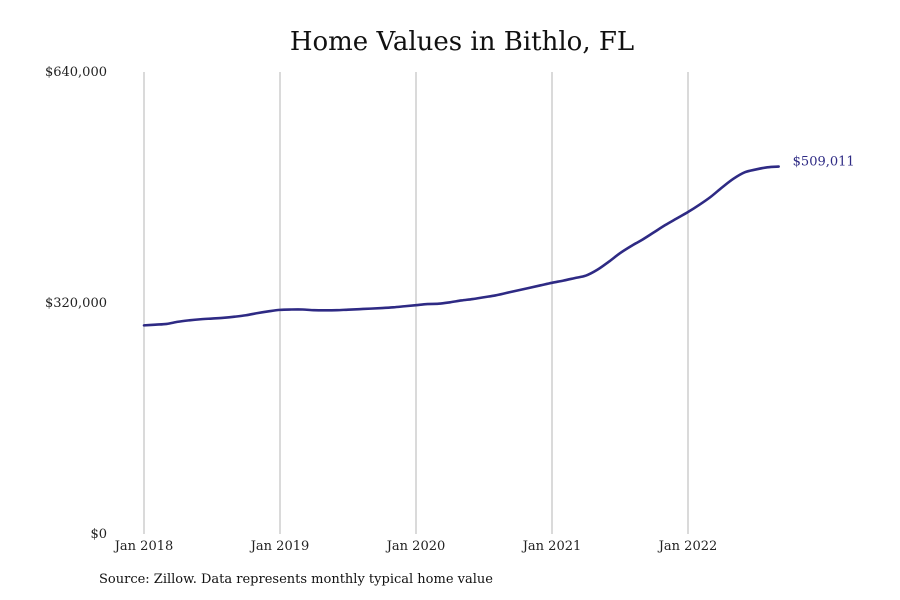 The height and width of the screenshot is (600, 900). What do you see at coordinates (824, 162) in the screenshot?
I see `end-value-label: $509,011` at bounding box center [824, 162].